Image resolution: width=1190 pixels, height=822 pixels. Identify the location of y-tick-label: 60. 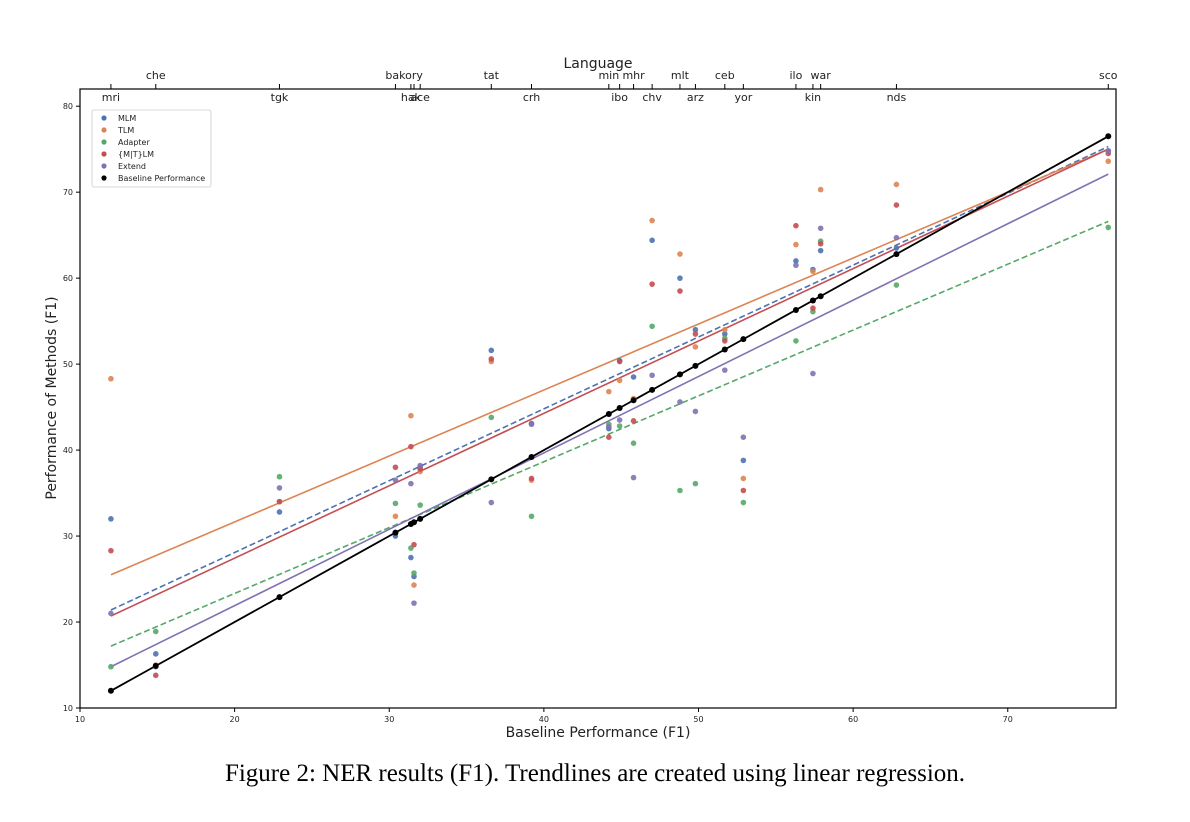
(68, 278).